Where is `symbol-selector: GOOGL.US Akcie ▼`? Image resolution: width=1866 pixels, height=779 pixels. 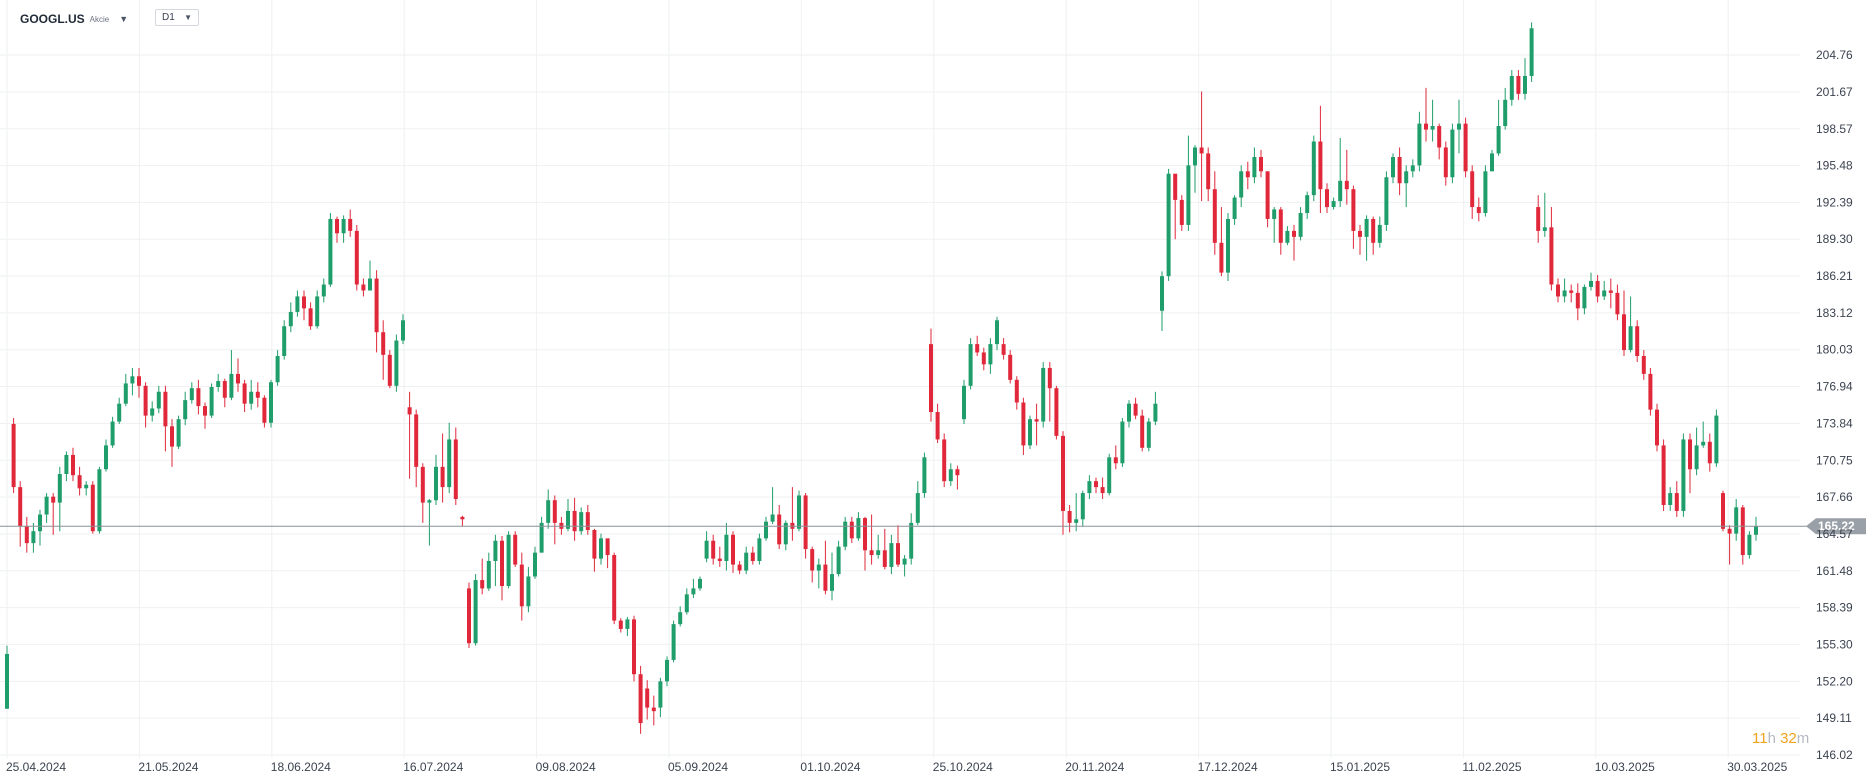 symbol-selector: GOOGL.US Akcie ▼ is located at coordinates (74, 19).